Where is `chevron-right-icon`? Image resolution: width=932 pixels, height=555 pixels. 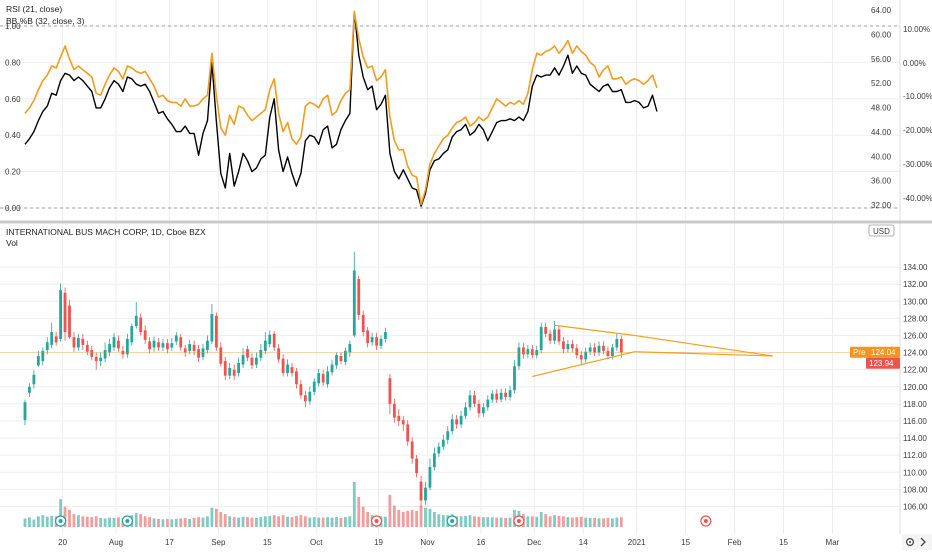
chevron-right-icon is located at coordinates (923, 542).